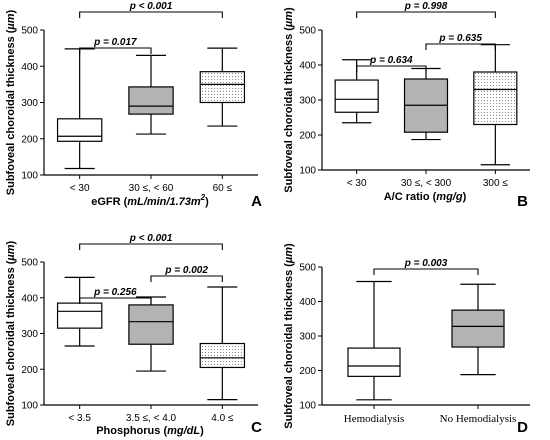 The width and height of the screenshot is (550, 440). What do you see at coordinates (151, 188) in the screenshot?
I see `x-tick-label: 30 ≤, < 60` at bounding box center [151, 188].